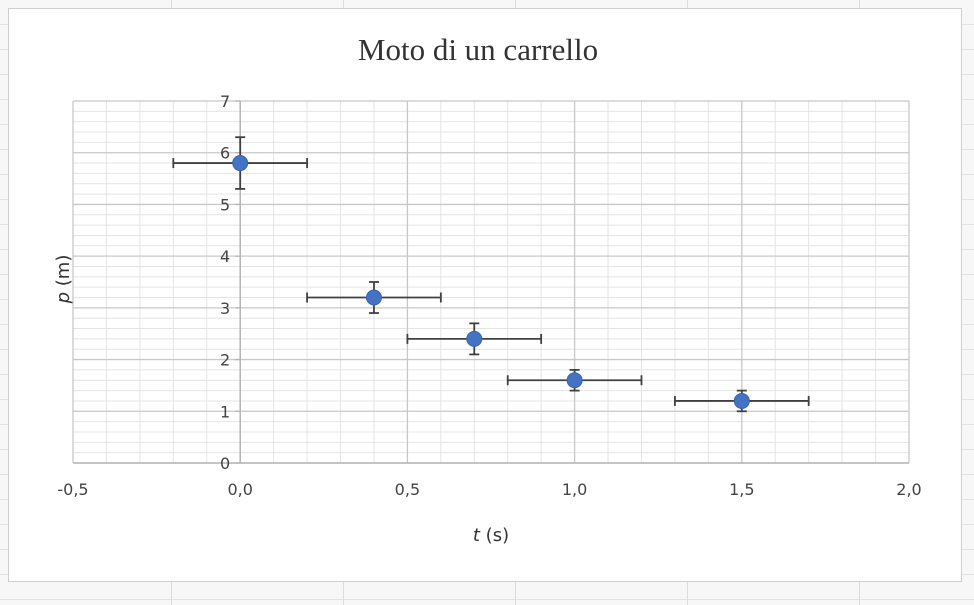 This screenshot has width=974, height=605. What do you see at coordinates (239, 489) in the screenshot?
I see `x-tick-label: 0,0` at bounding box center [239, 489].